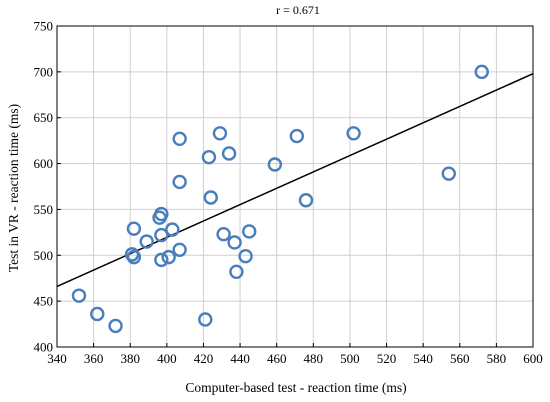 The image size is (550, 402). What do you see at coordinates (295, 387) in the screenshot?
I see `x-axis-title: Computer-based test - reaction time (ms)` at bounding box center [295, 387].